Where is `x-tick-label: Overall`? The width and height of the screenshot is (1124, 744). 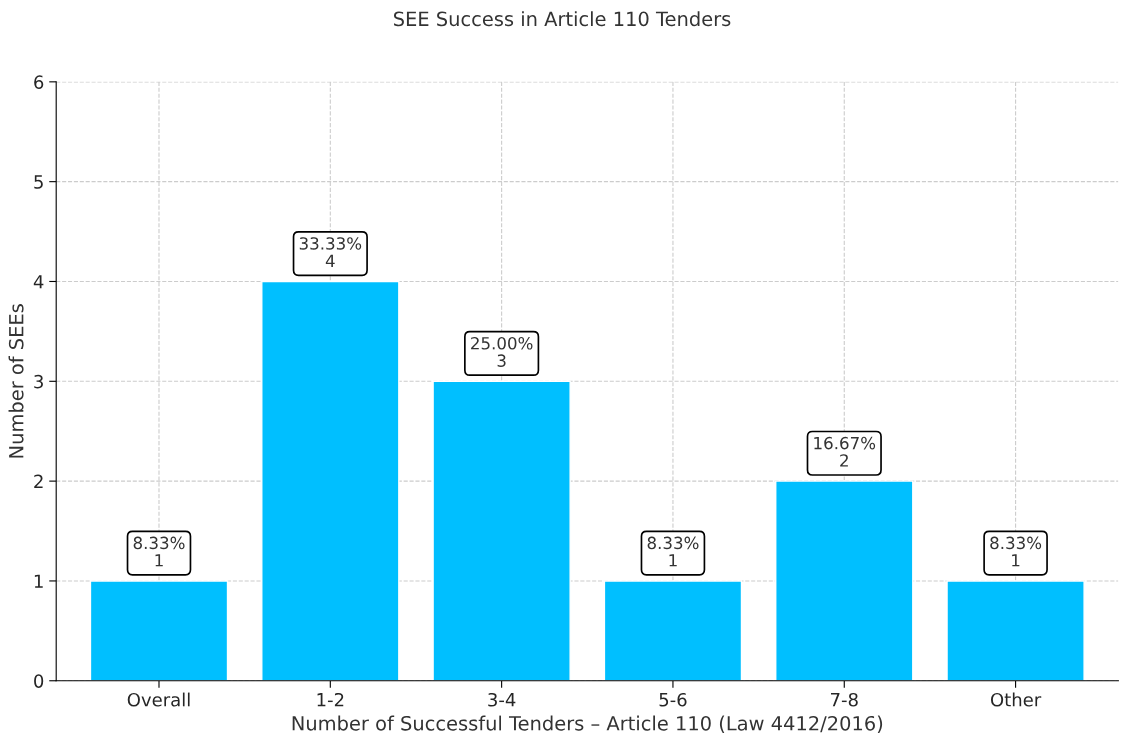 x-tick-label: Overall is located at coordinates (158, 699).